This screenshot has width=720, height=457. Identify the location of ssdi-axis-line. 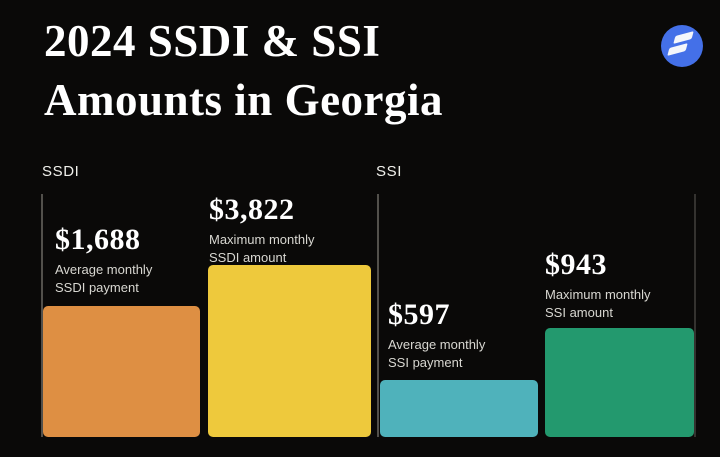
(42, 315).